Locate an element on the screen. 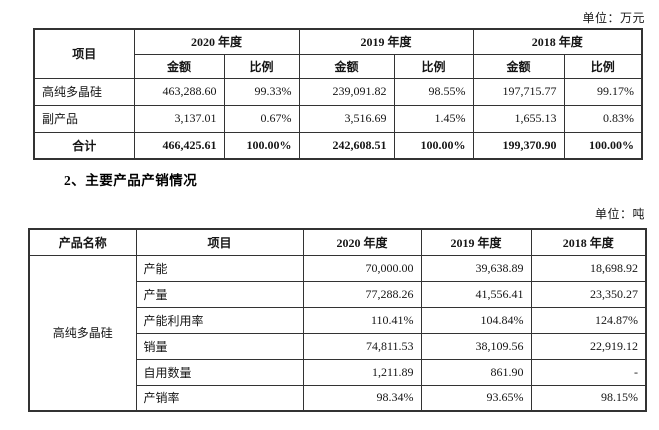 The image size is (659, 430). row-label: 高纯多晶硅 is located at coordinates (84, 91).